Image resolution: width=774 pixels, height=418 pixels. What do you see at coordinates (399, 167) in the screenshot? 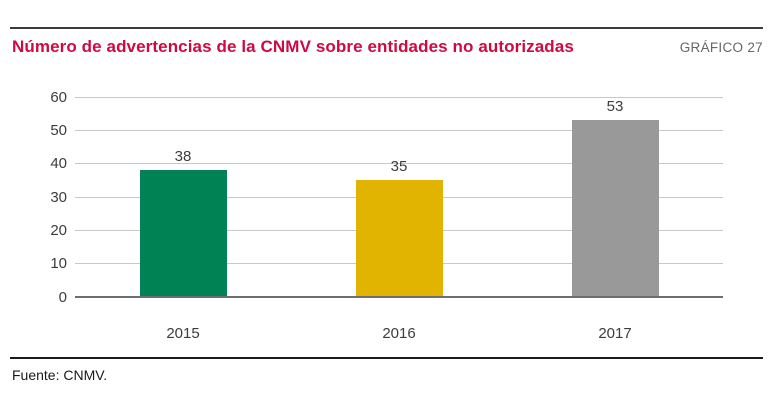
I see `bar-value-label-2016: 35` at bounding box center [399, 167].